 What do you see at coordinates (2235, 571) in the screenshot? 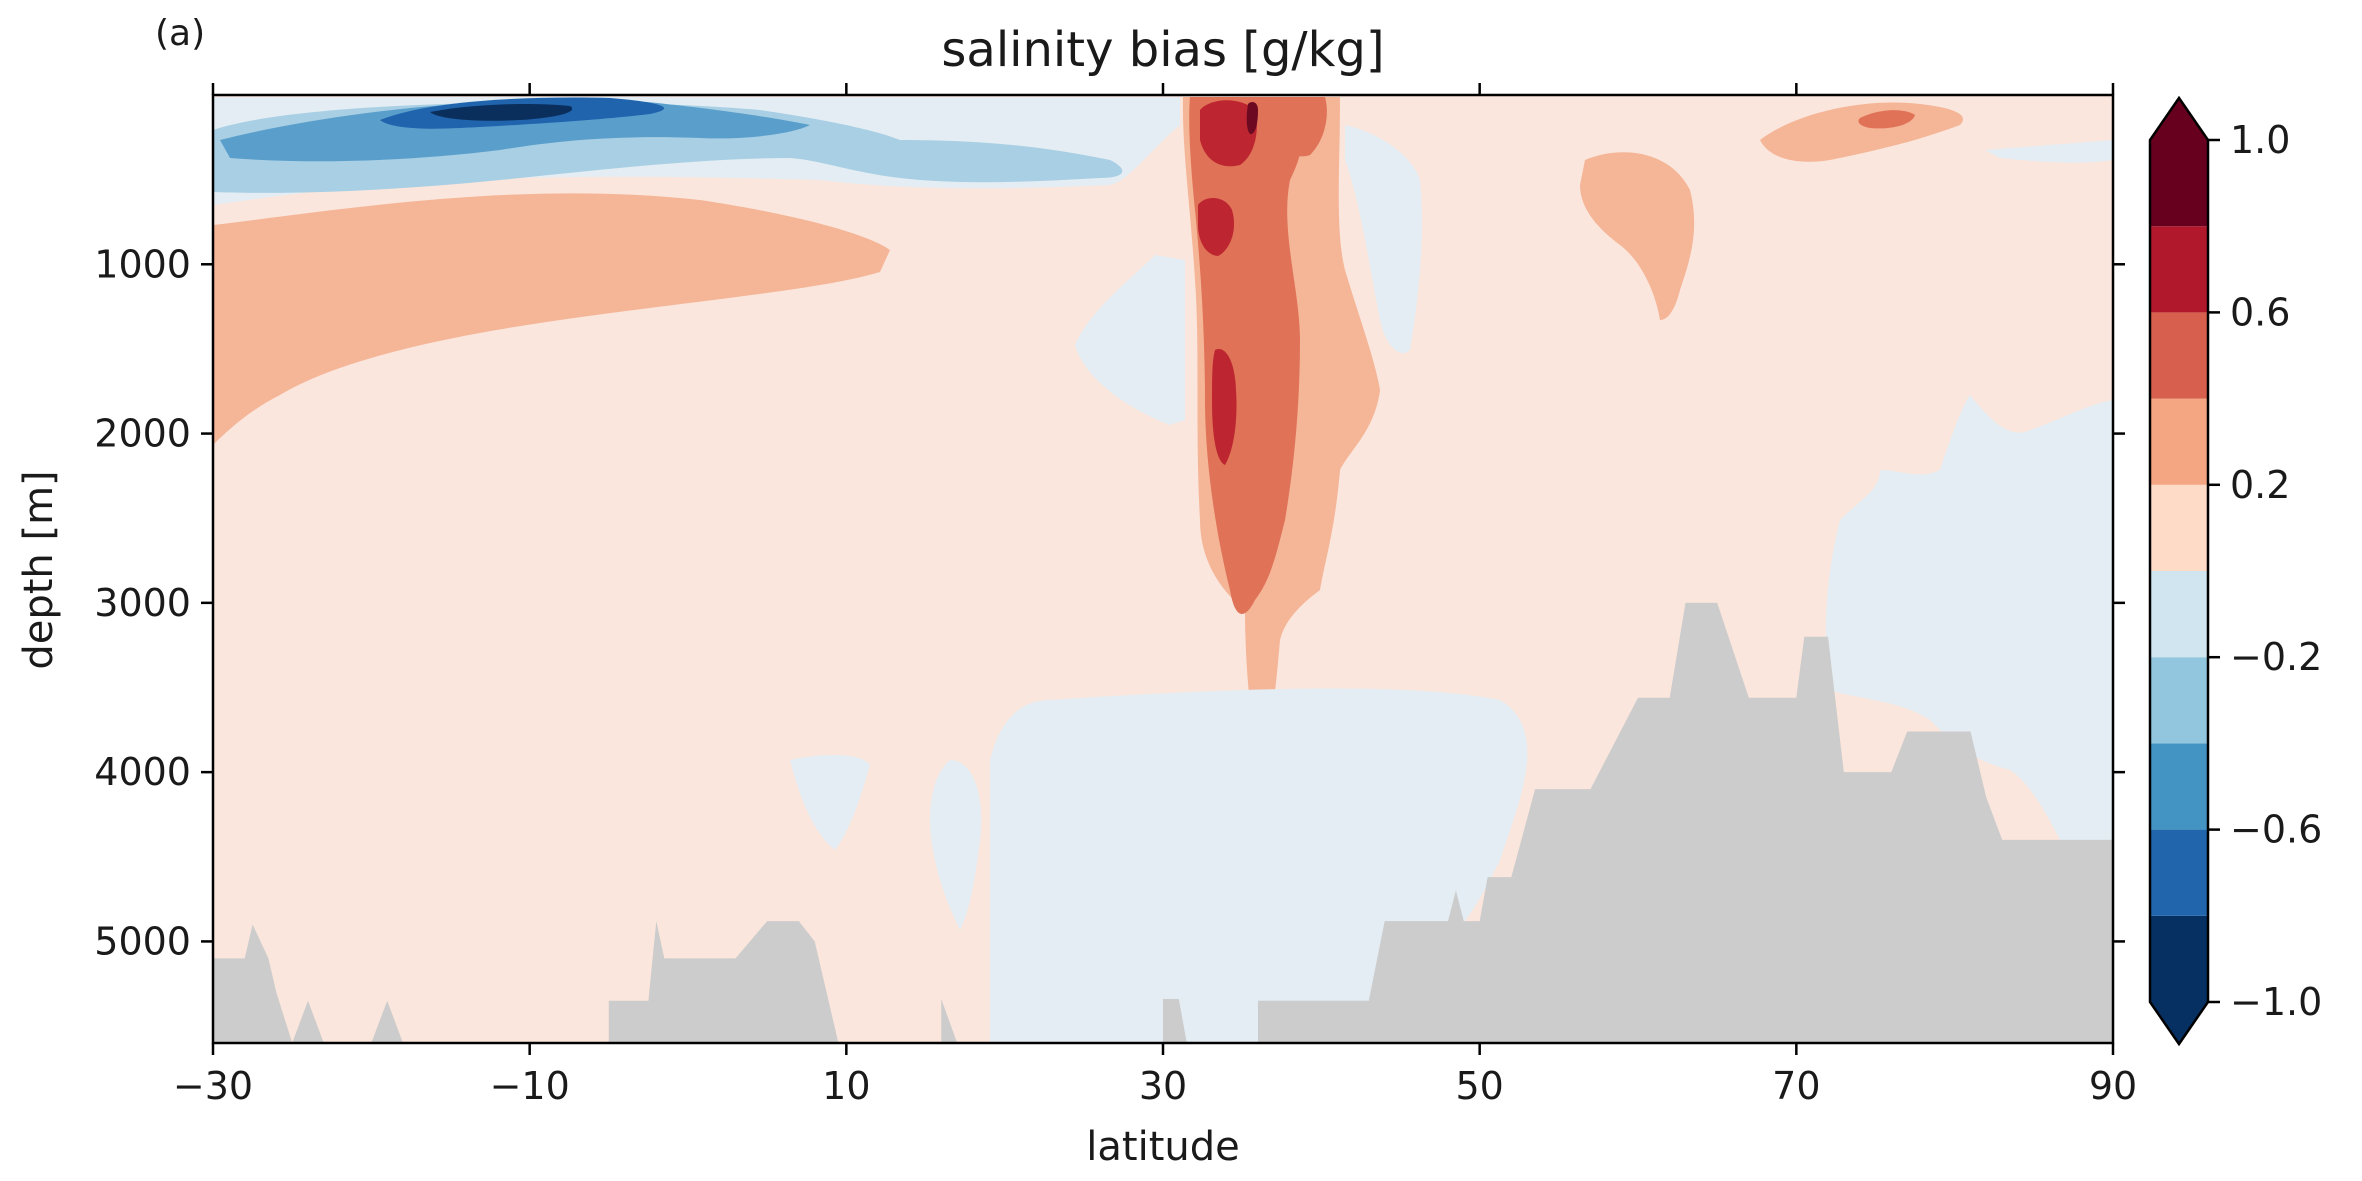
I see `colorbar: −1.0 −0.6 −0.2 0.2 0.6 1.0` at bounding box center [2235, 571].